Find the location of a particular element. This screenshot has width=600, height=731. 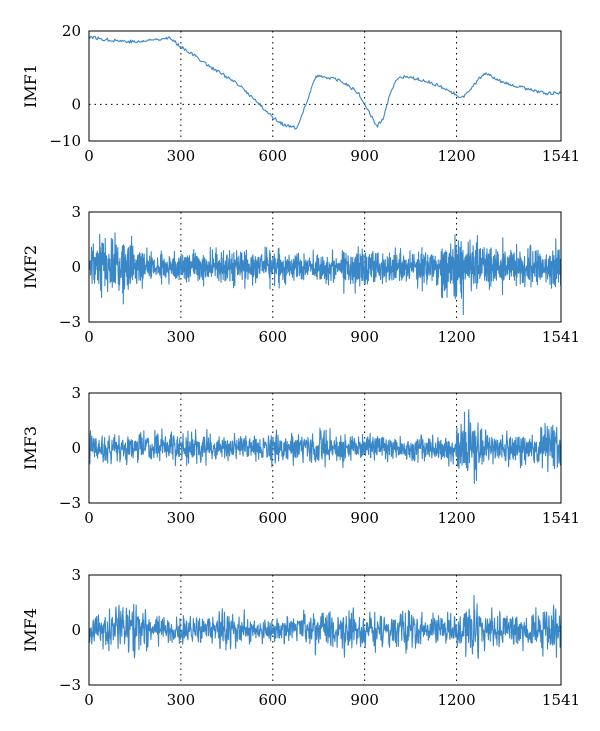

y-axis-label: IMF2 is located at coordinates (30, 267).